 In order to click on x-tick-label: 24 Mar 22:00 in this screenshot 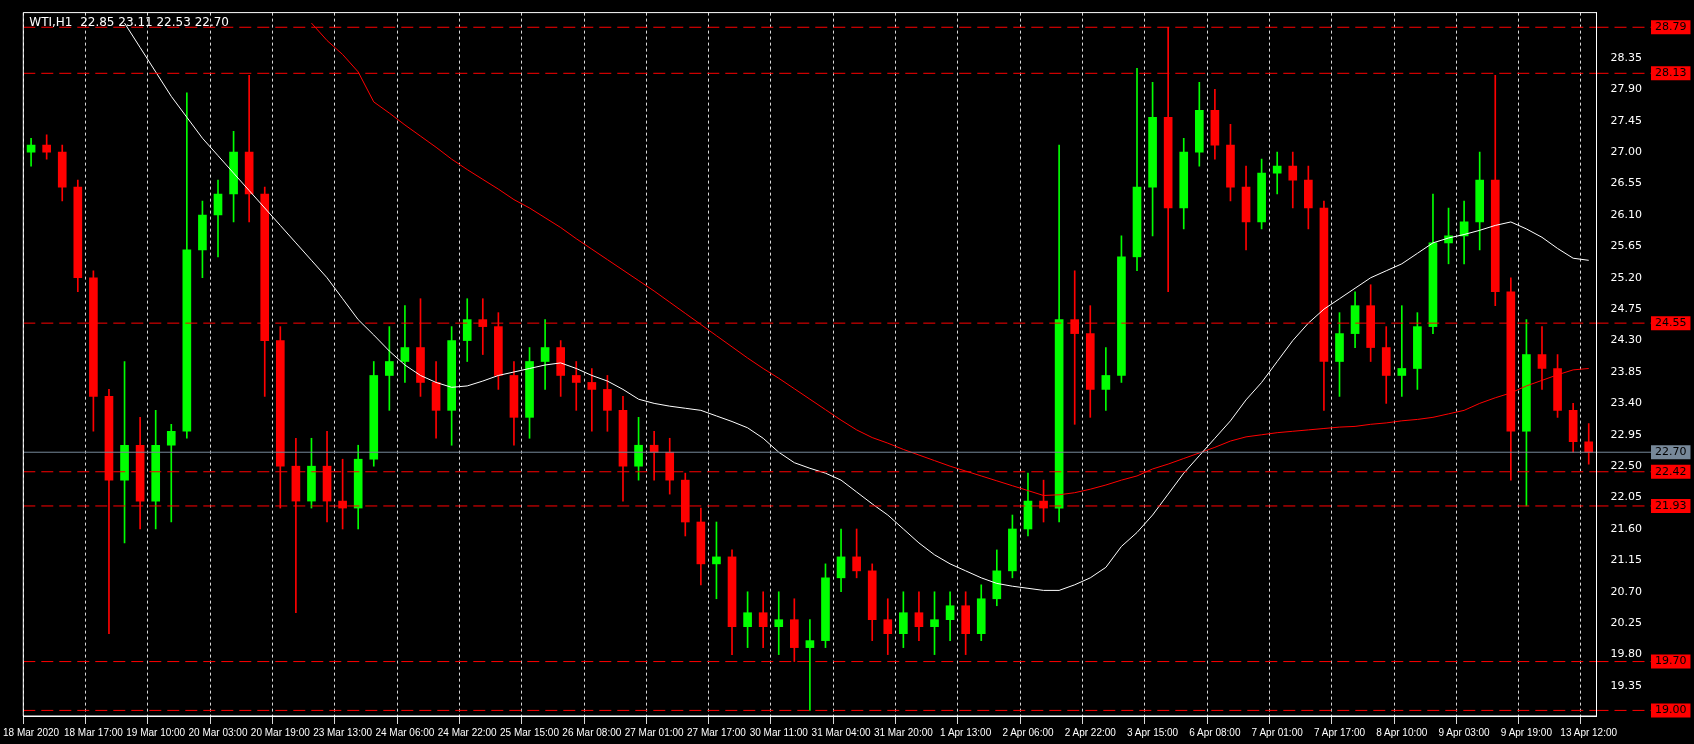, I will do `click(467, 732)`.